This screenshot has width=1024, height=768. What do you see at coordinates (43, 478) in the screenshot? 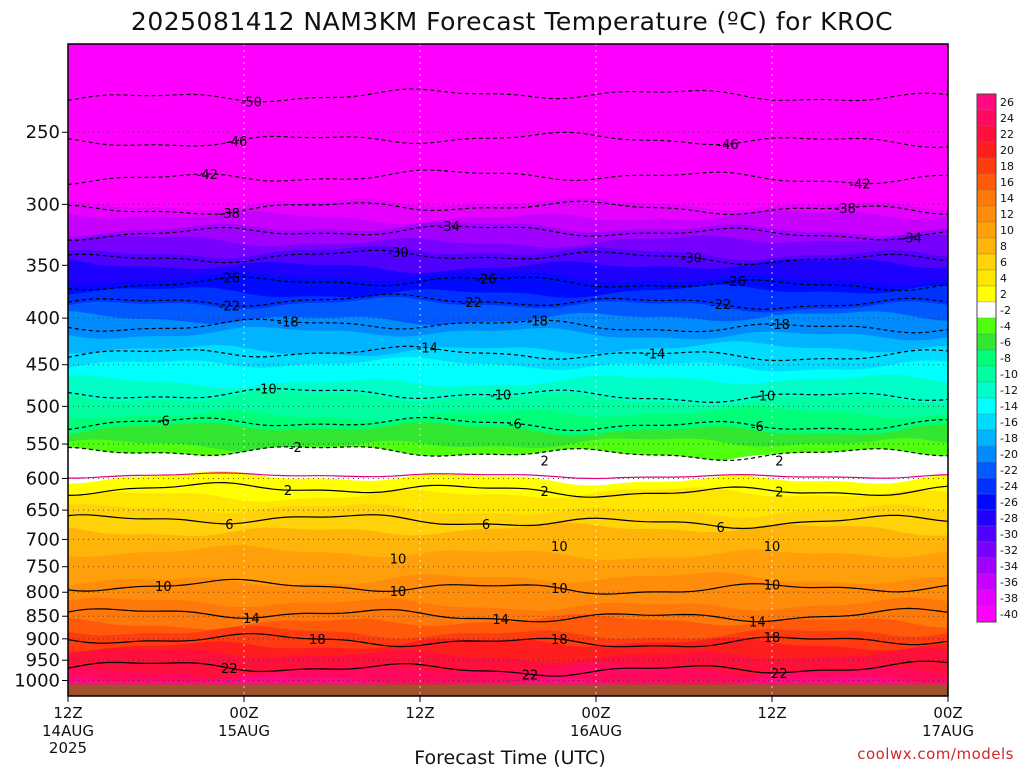
I see `y-tick-label: 600` at bounding box center [43, 478].